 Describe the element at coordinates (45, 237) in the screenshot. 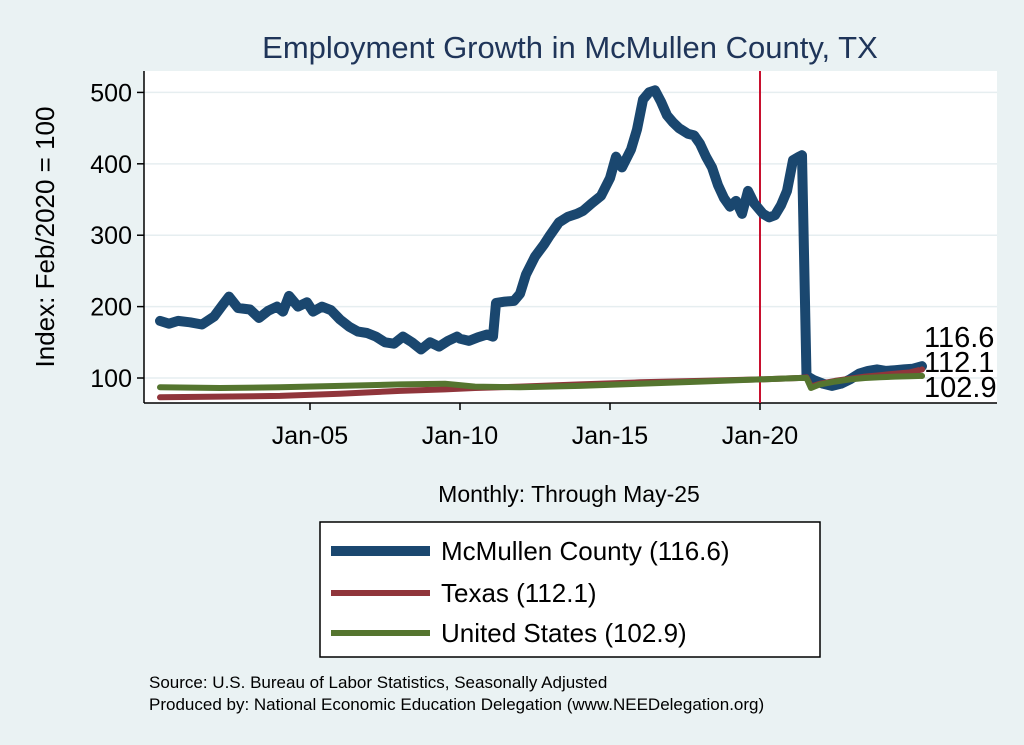

I see `y-axis-label: Index: Feb/2020 = 100` at that location.